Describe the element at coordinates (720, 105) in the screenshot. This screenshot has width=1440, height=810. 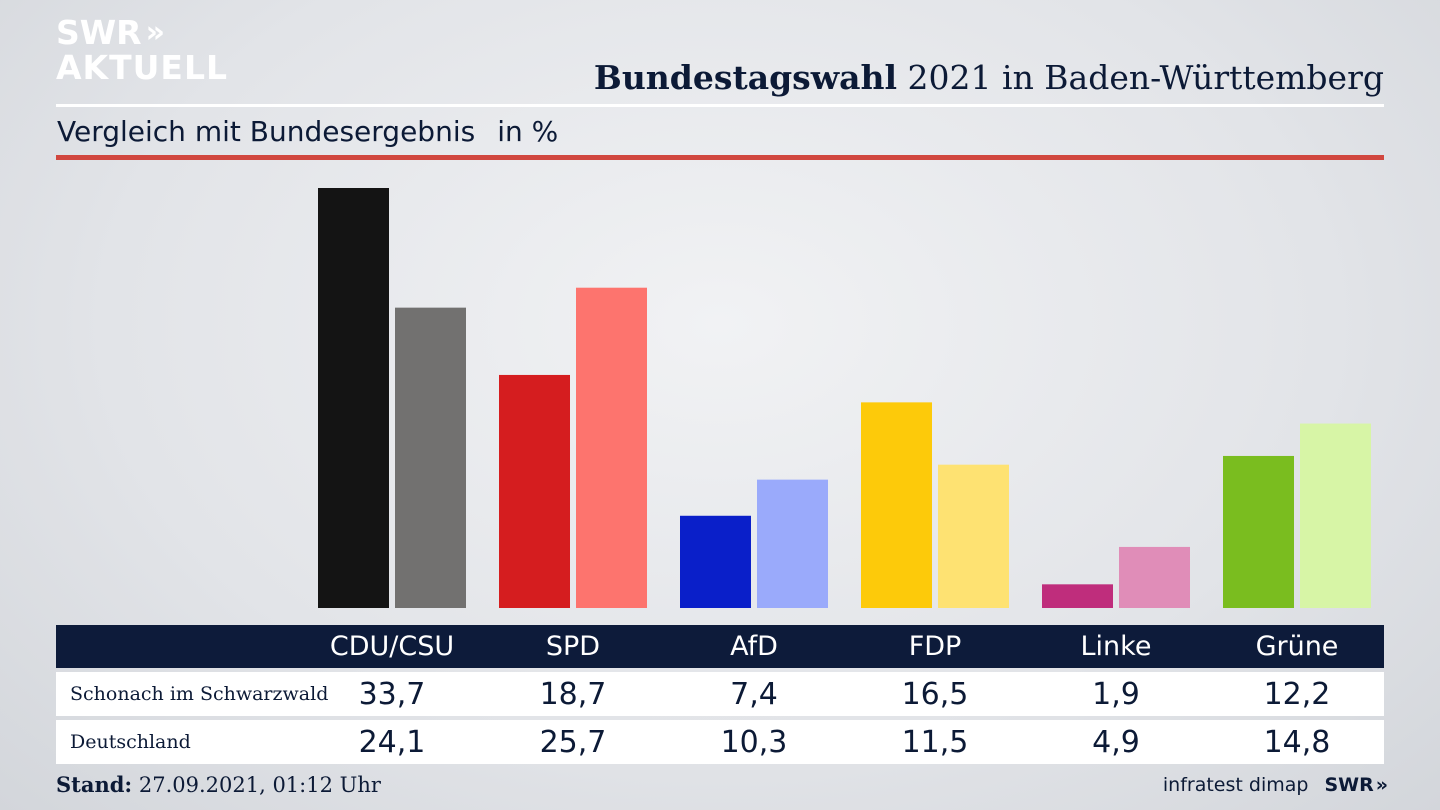
I see `title-divider` at that location.